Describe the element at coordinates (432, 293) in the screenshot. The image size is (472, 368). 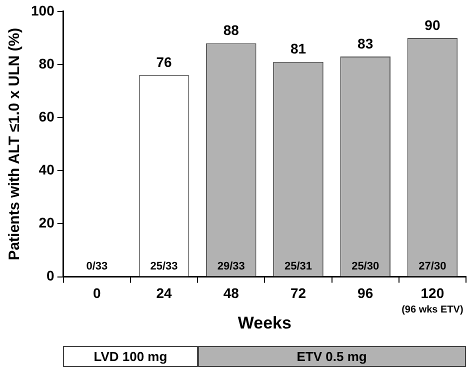
I see `x-tick-label: 120` at that location.